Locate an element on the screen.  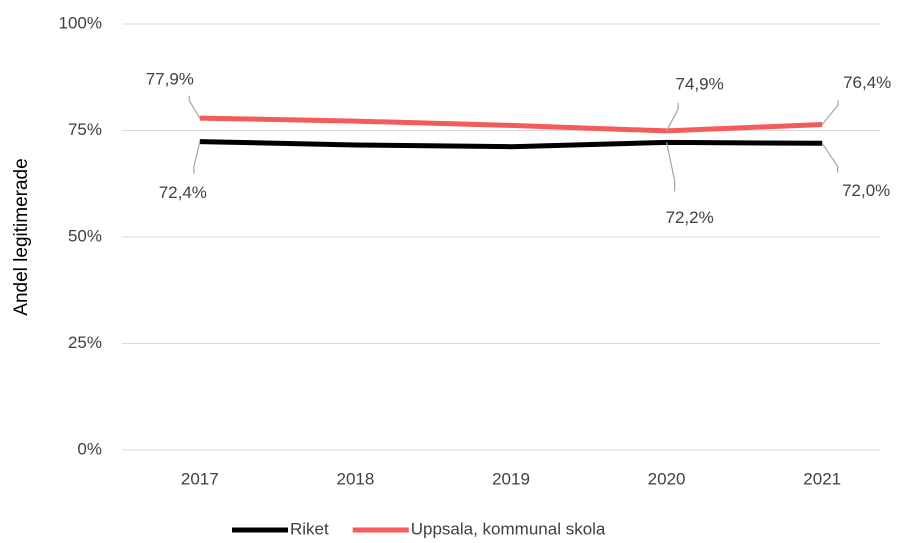
x-tick-label: 2019 is located at coordinates (511, 478).